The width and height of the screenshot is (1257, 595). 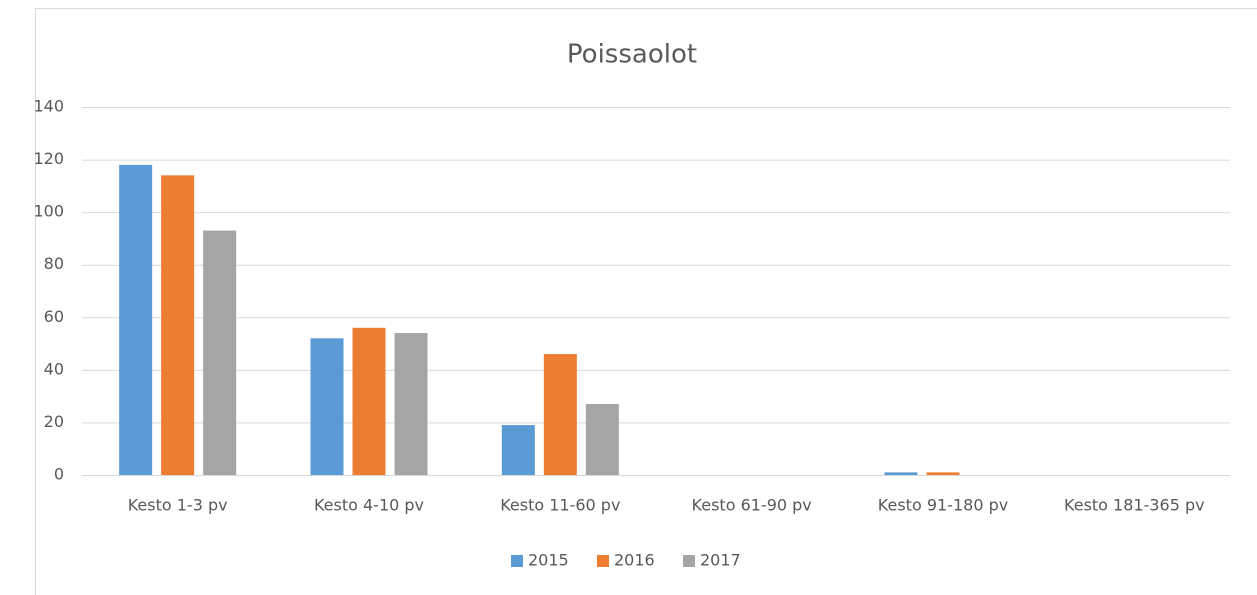 What do you see at coordinates (634, 560) in the screenshot?
I see `legend-label: 2016` at bounding box center [634, 560].